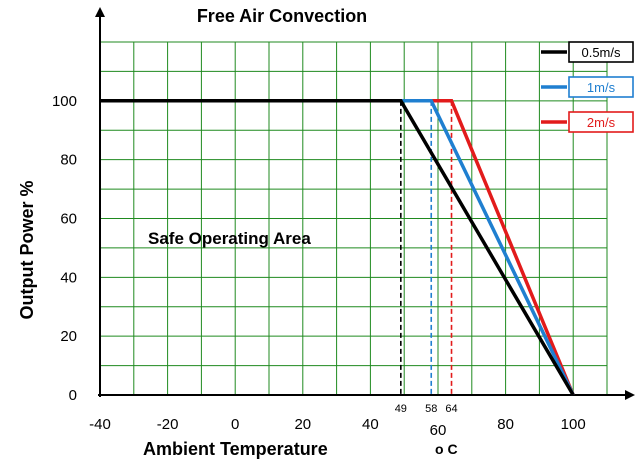  I want to click on legend-label: 2m/s, so click(601, 122).